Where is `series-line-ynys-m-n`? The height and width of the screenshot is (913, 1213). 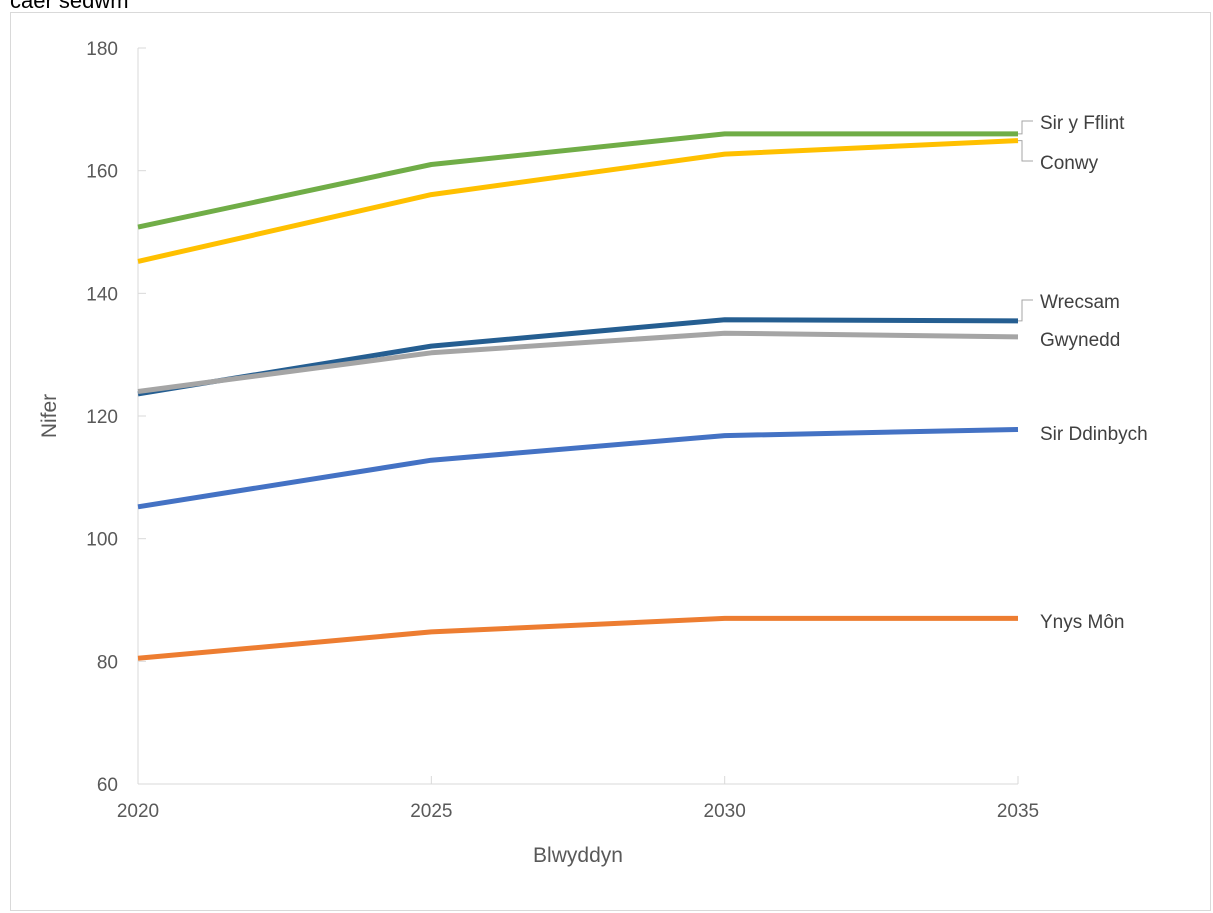 series-line-ynys-m-n is located at coordinates (577, 638).